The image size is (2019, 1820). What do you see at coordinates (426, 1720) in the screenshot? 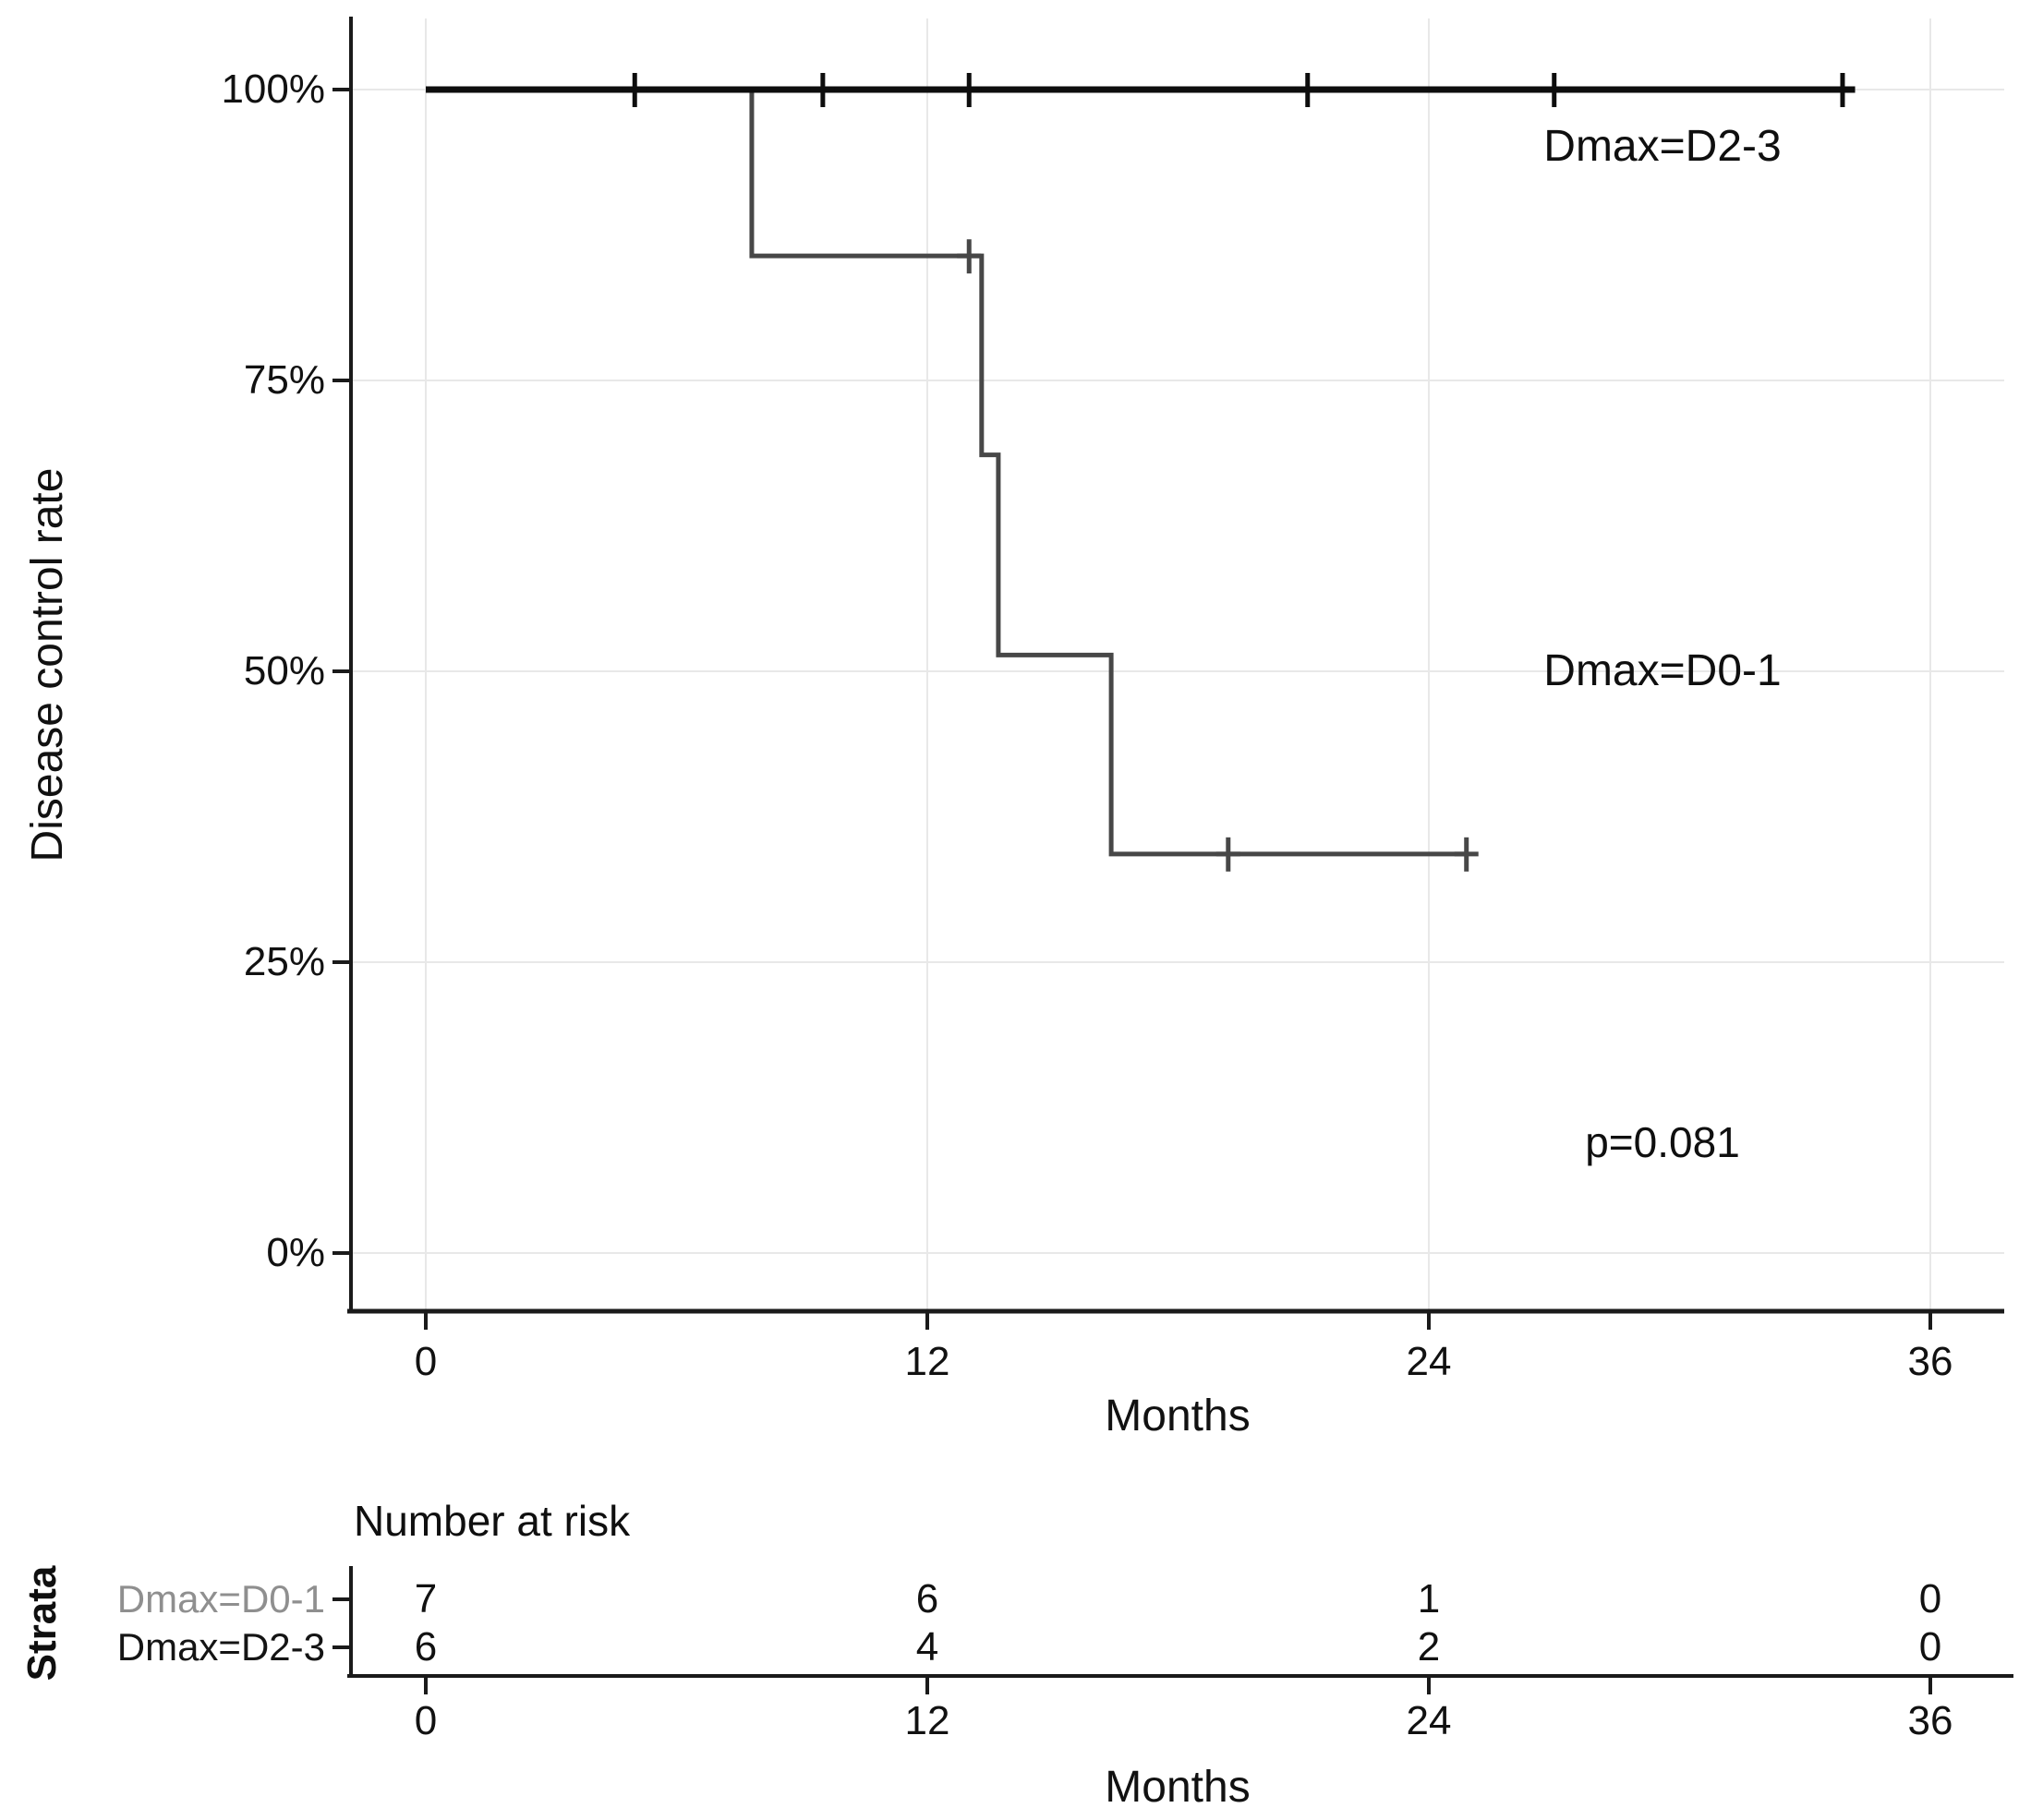
I see `risk-x-tick-label-0: 0` at bounding box center [426, 1720].